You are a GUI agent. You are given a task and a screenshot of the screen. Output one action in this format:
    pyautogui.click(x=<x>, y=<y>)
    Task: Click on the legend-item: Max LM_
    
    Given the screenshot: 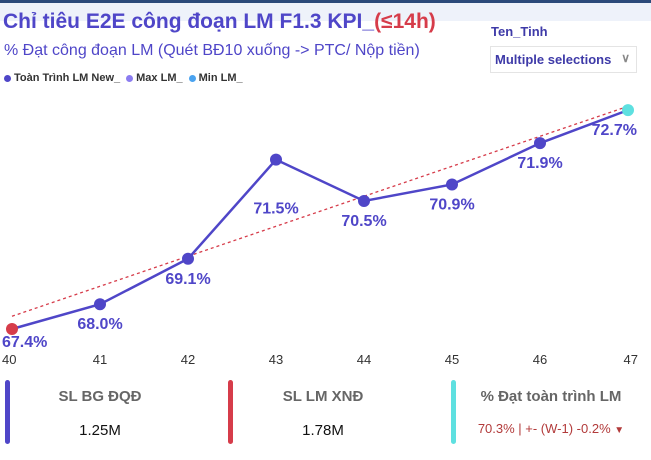 What is the action you would take?
    pyautogui.click(x=154, y=78)
    